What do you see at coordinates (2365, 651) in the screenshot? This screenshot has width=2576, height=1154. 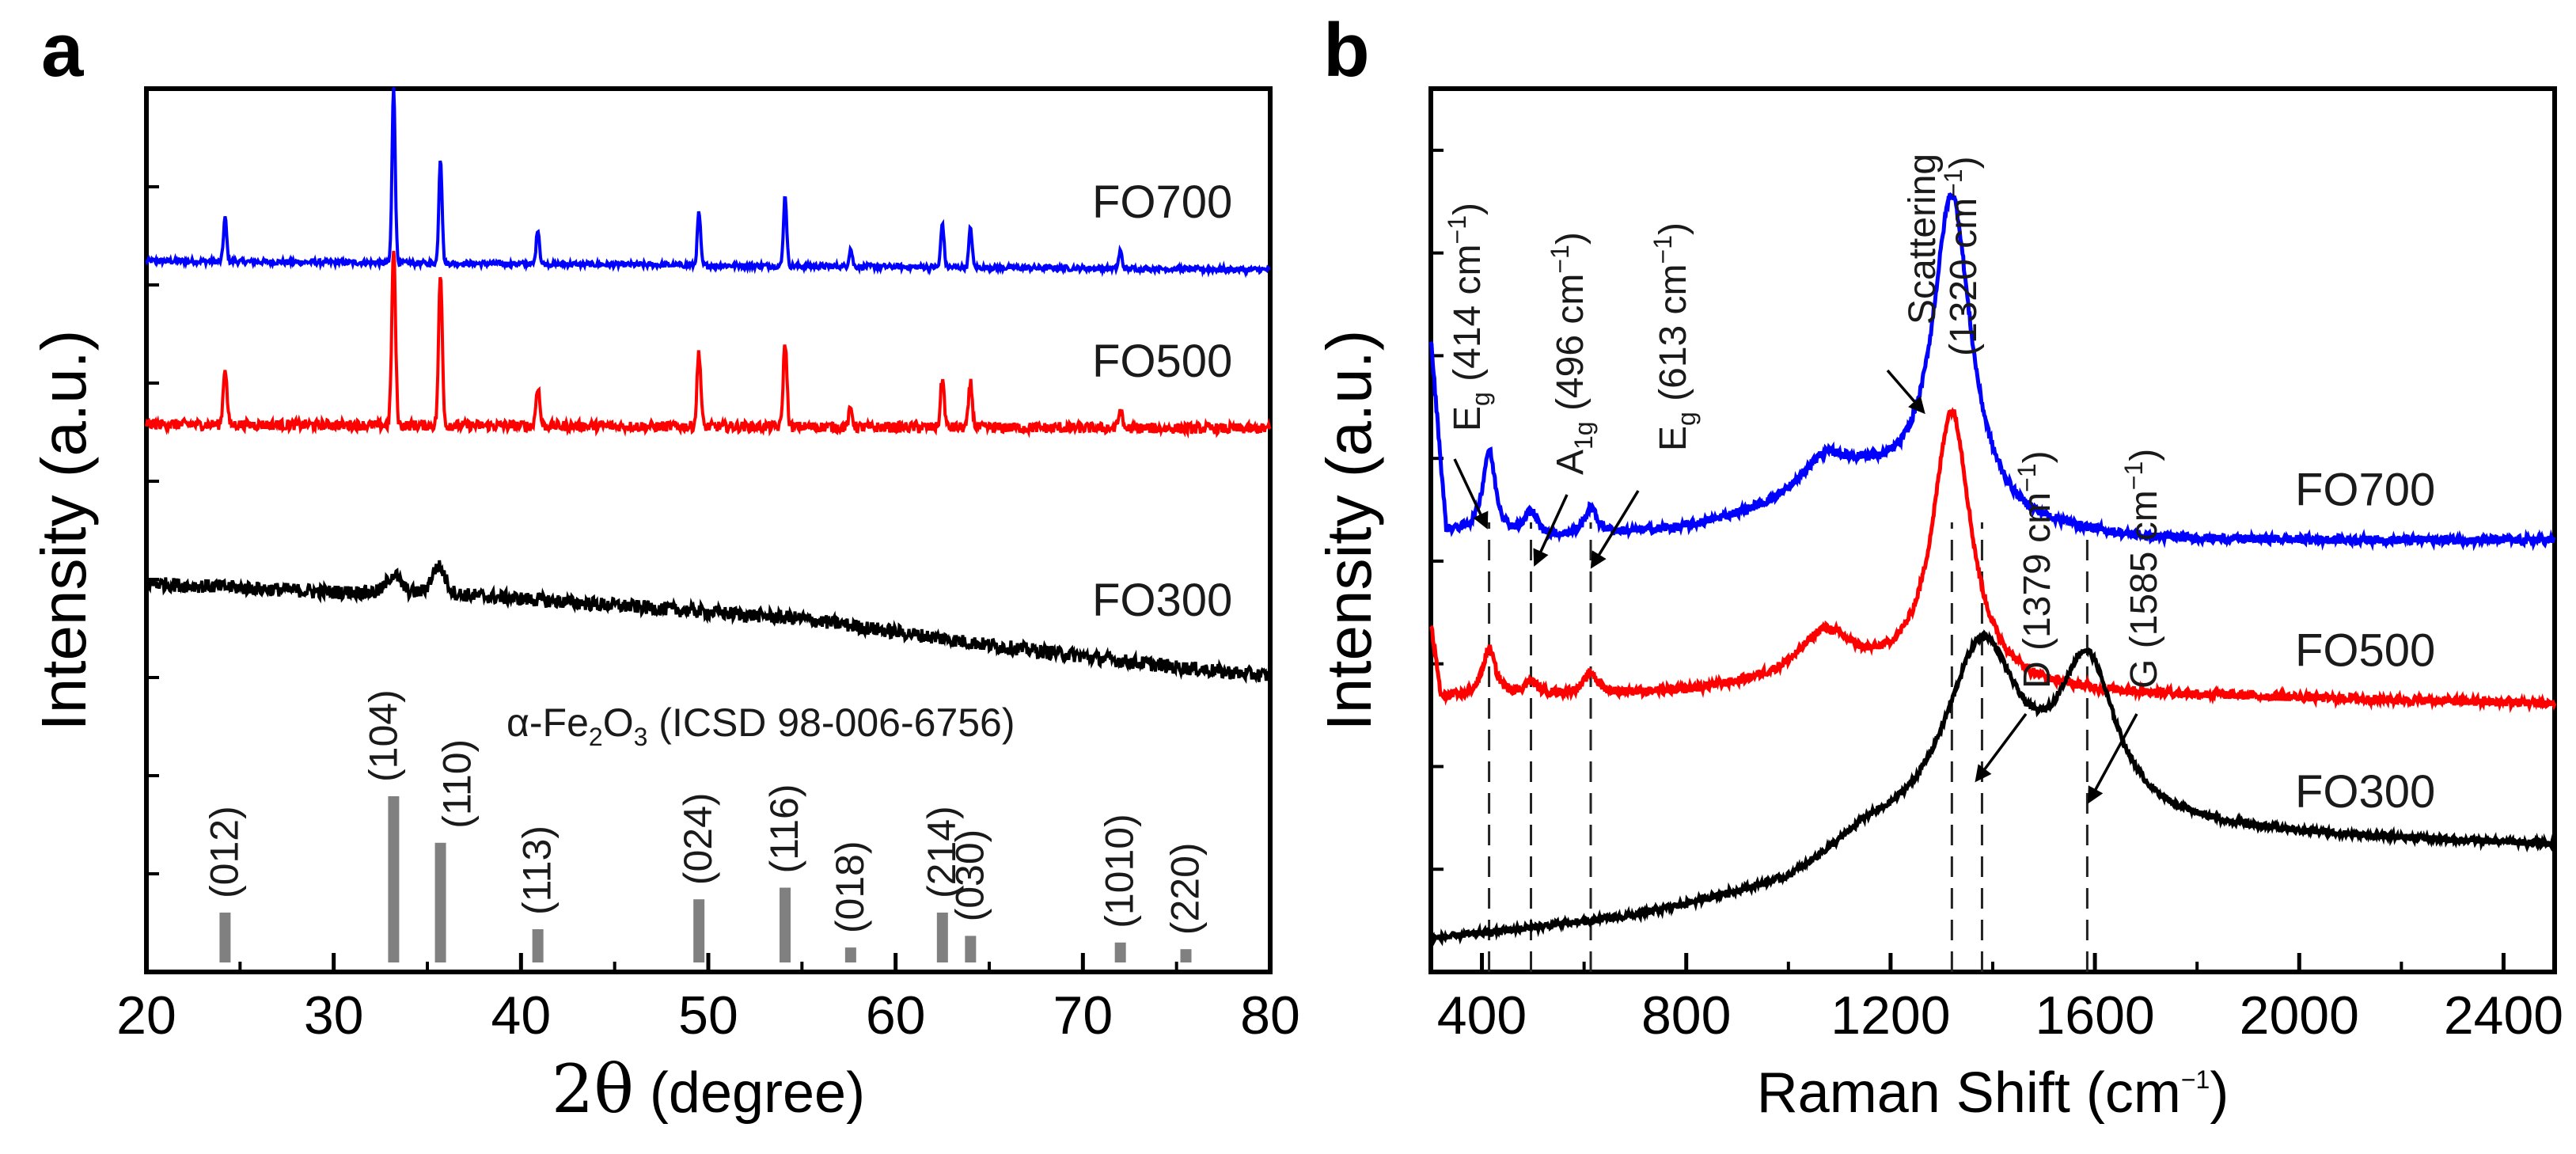 I see `raman-series-label-FO500: FO500` at bounding box center [2365, 651].